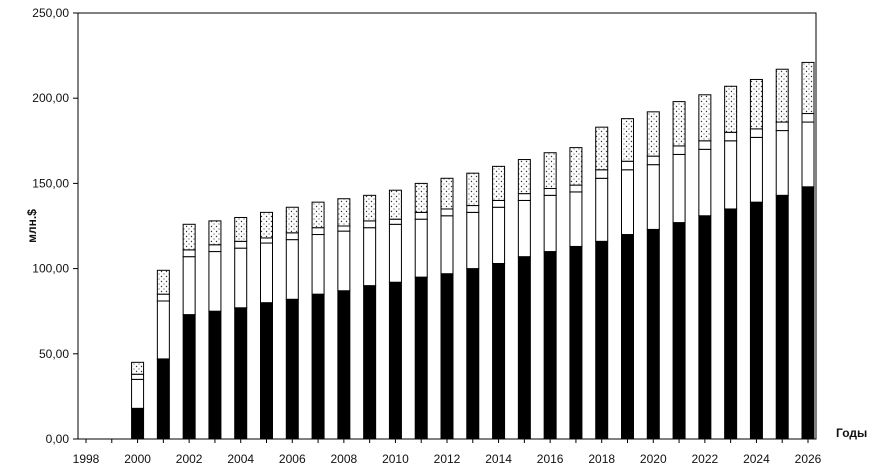 This screenshot has height=471, width=878. Describe the element at coordinates (705, 459) in the screenshot. I see `x-tick-label: 2022` at that location.